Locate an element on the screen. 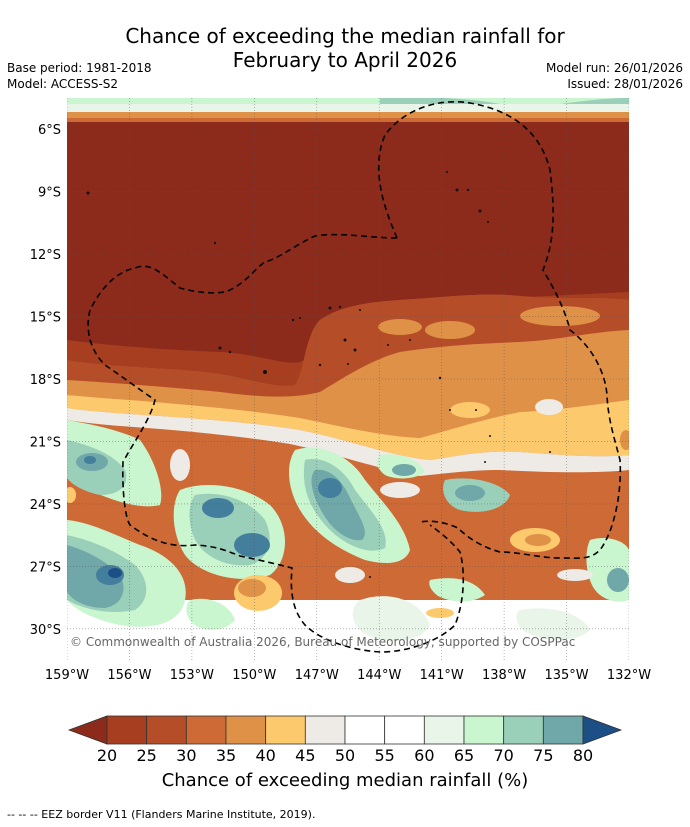 Image resolution: width=690 pixels, height=827 pixels. lat-label: 18°S is located at coordinates (45, 380).